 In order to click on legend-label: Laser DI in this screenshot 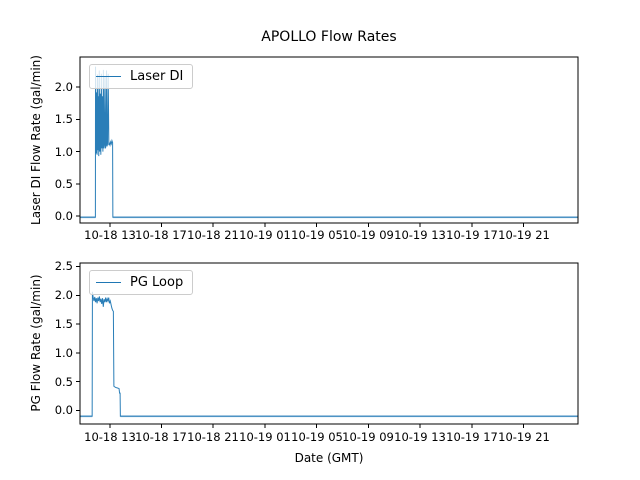, I will do `click(157, 76)`.